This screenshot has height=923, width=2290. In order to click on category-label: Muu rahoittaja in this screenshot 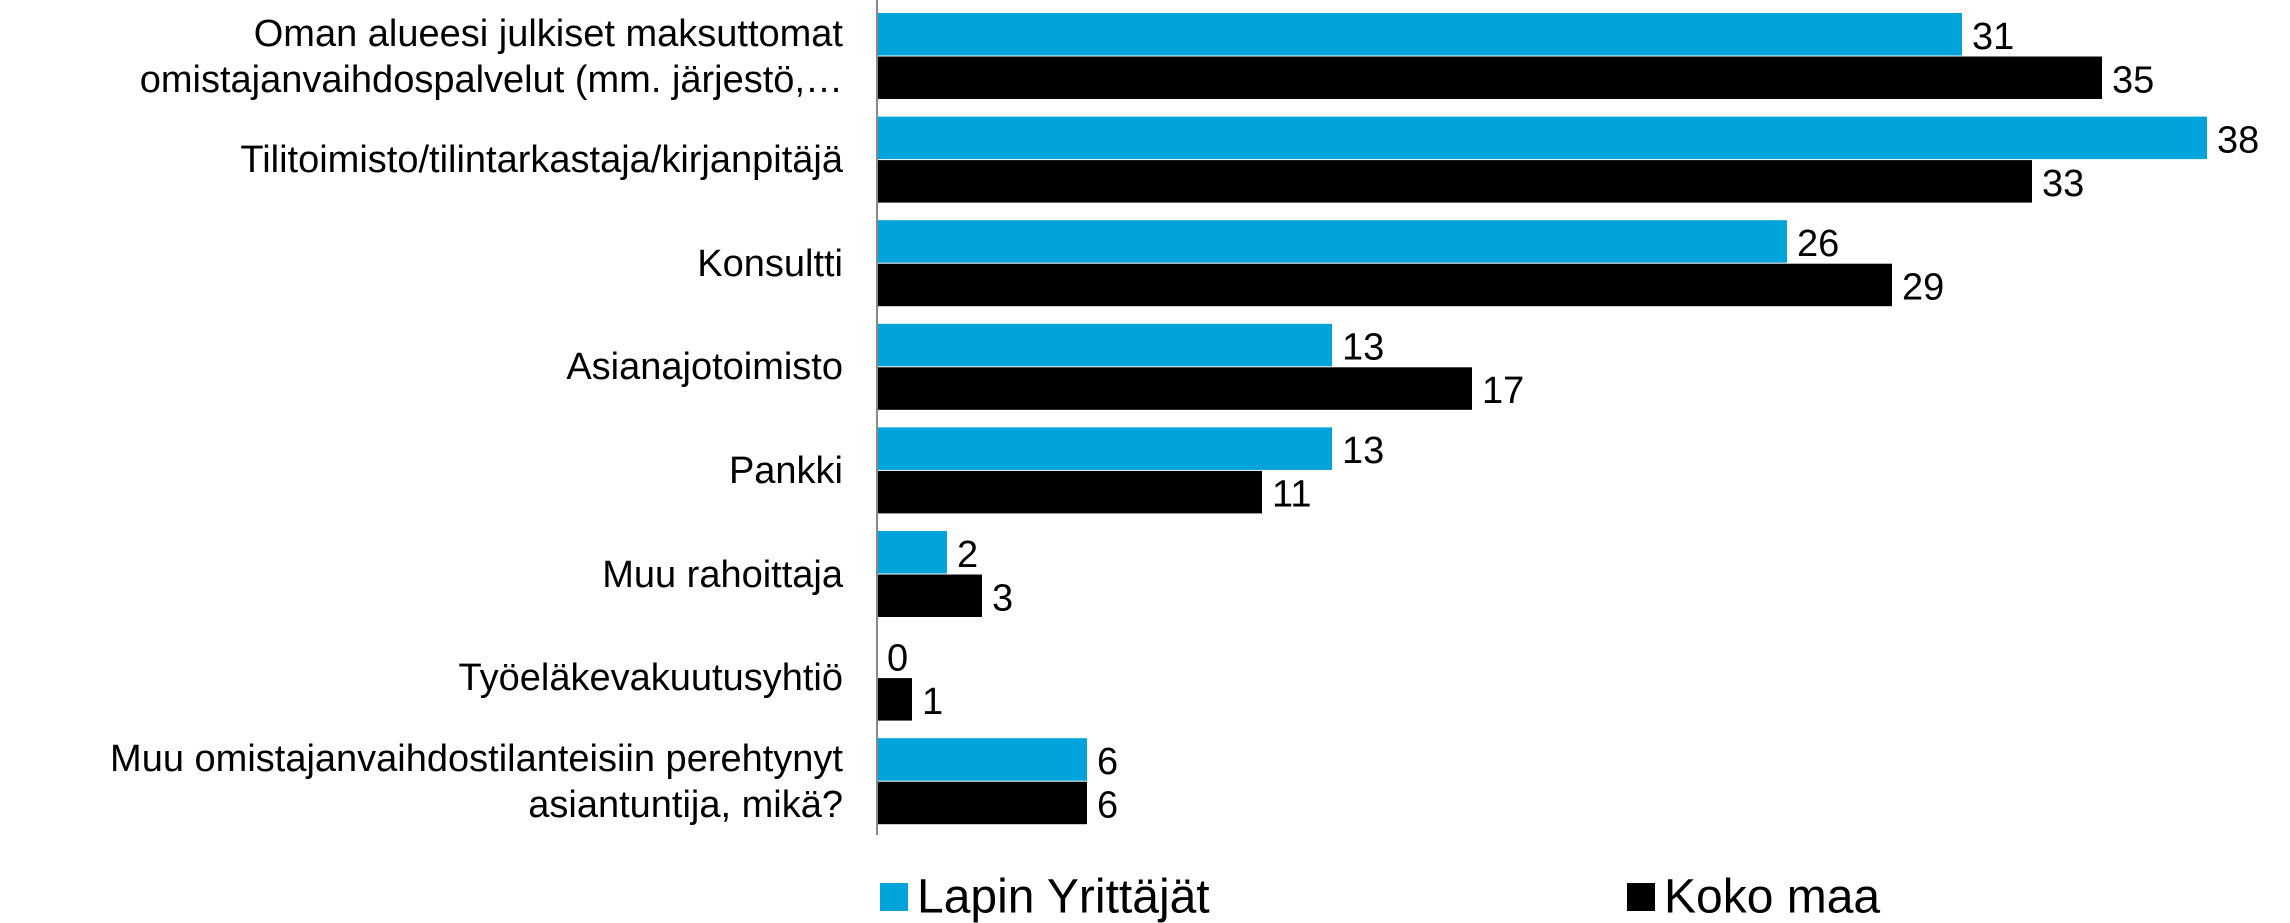, I will do `click(722, 574)`.